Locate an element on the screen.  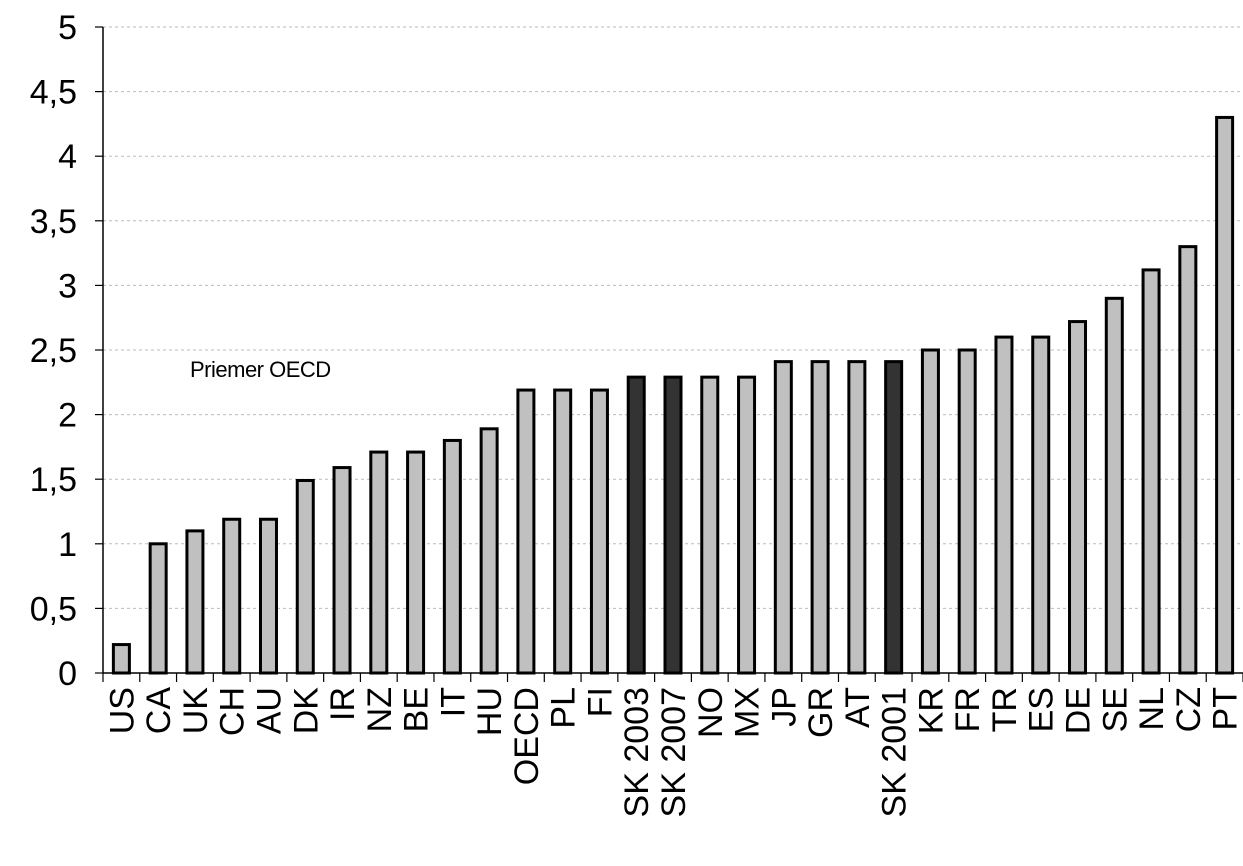
bar-sk-2003 is located at coordinates (636, 525).